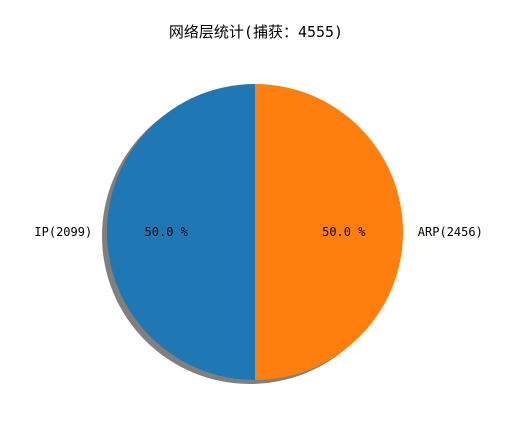  Describe the element at coordinates (450, 232) in the screenshot. I see `slice-label: ARP(2456)` at that location.